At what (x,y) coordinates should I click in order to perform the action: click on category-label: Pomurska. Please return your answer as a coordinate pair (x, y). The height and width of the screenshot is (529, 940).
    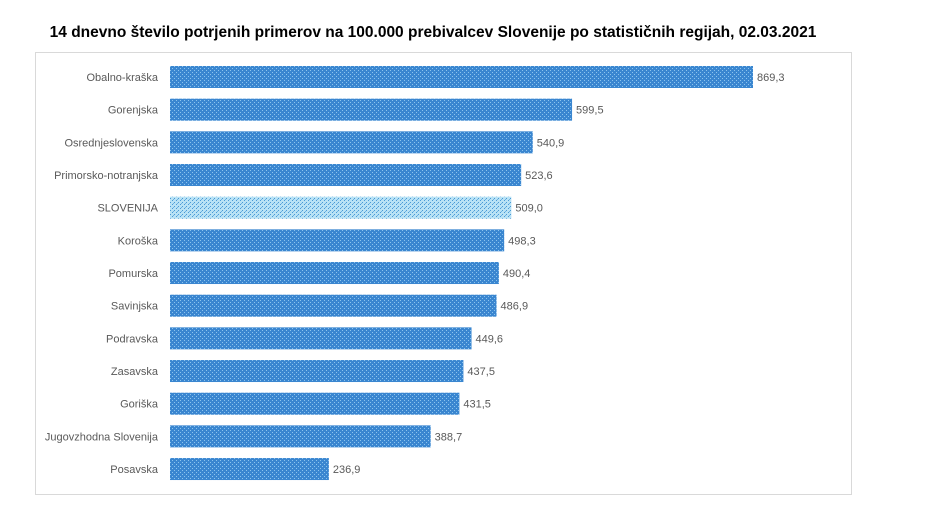
    Looking at the image, I should click on (133, 274).